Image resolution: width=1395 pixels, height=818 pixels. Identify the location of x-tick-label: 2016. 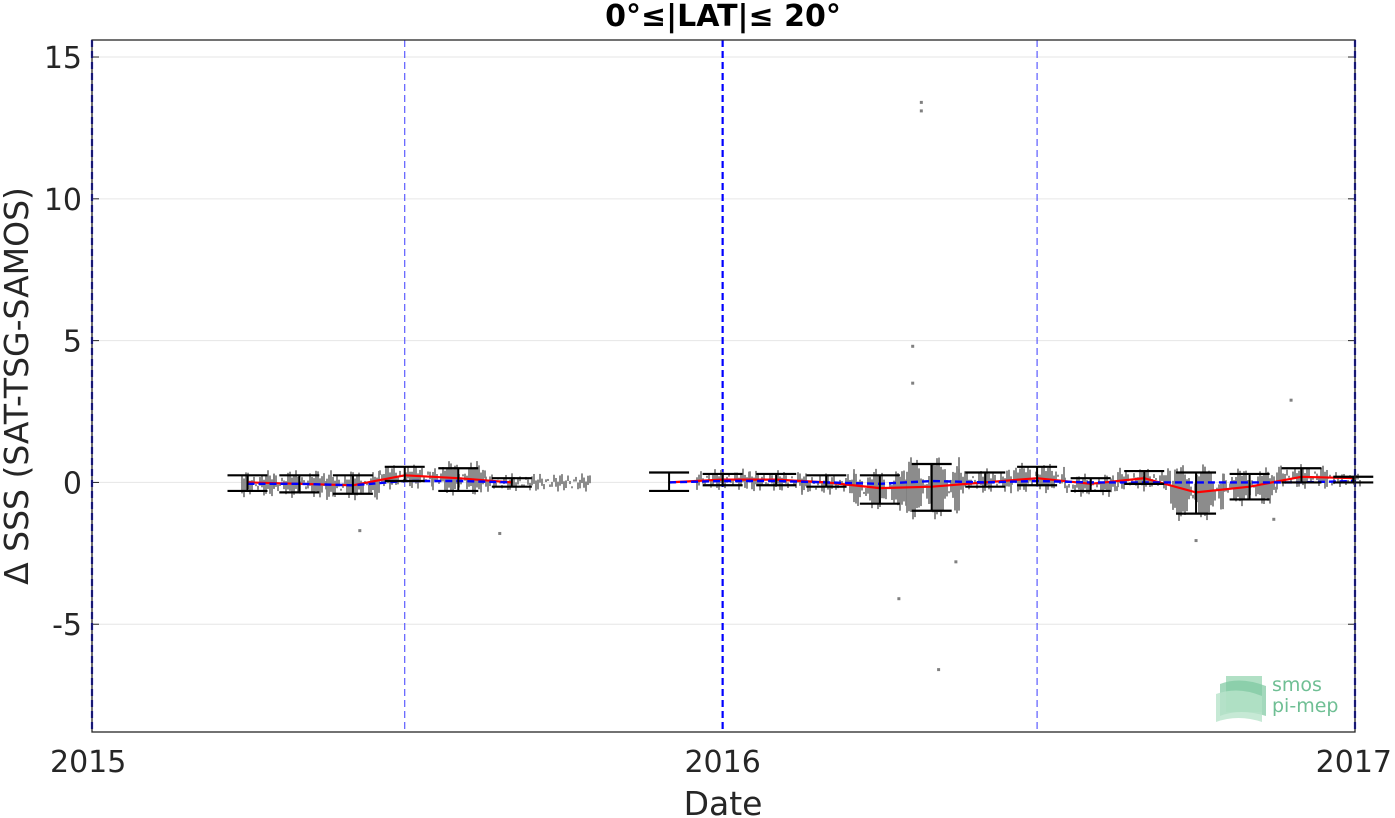
(722, 762).